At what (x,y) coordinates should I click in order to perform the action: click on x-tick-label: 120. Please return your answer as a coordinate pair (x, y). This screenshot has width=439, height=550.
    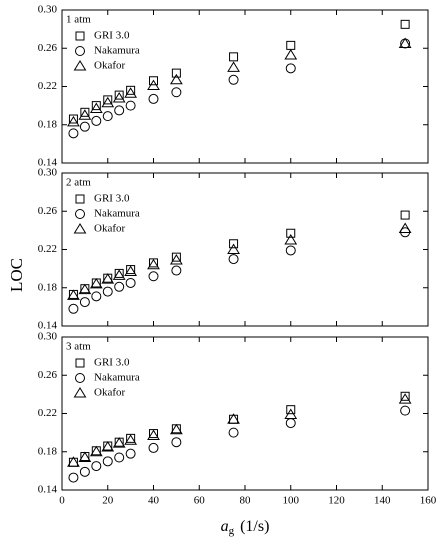
    Looking at the image, I should click on (336, 501).